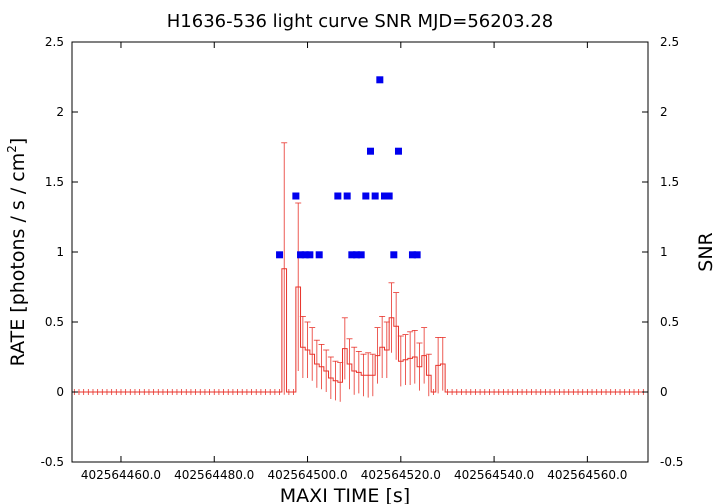 This screenshot has height=504, width=720. Describe the element at coordinates (664, 112) in the screenshot. I see `y2-tick-label: 2` at that location.